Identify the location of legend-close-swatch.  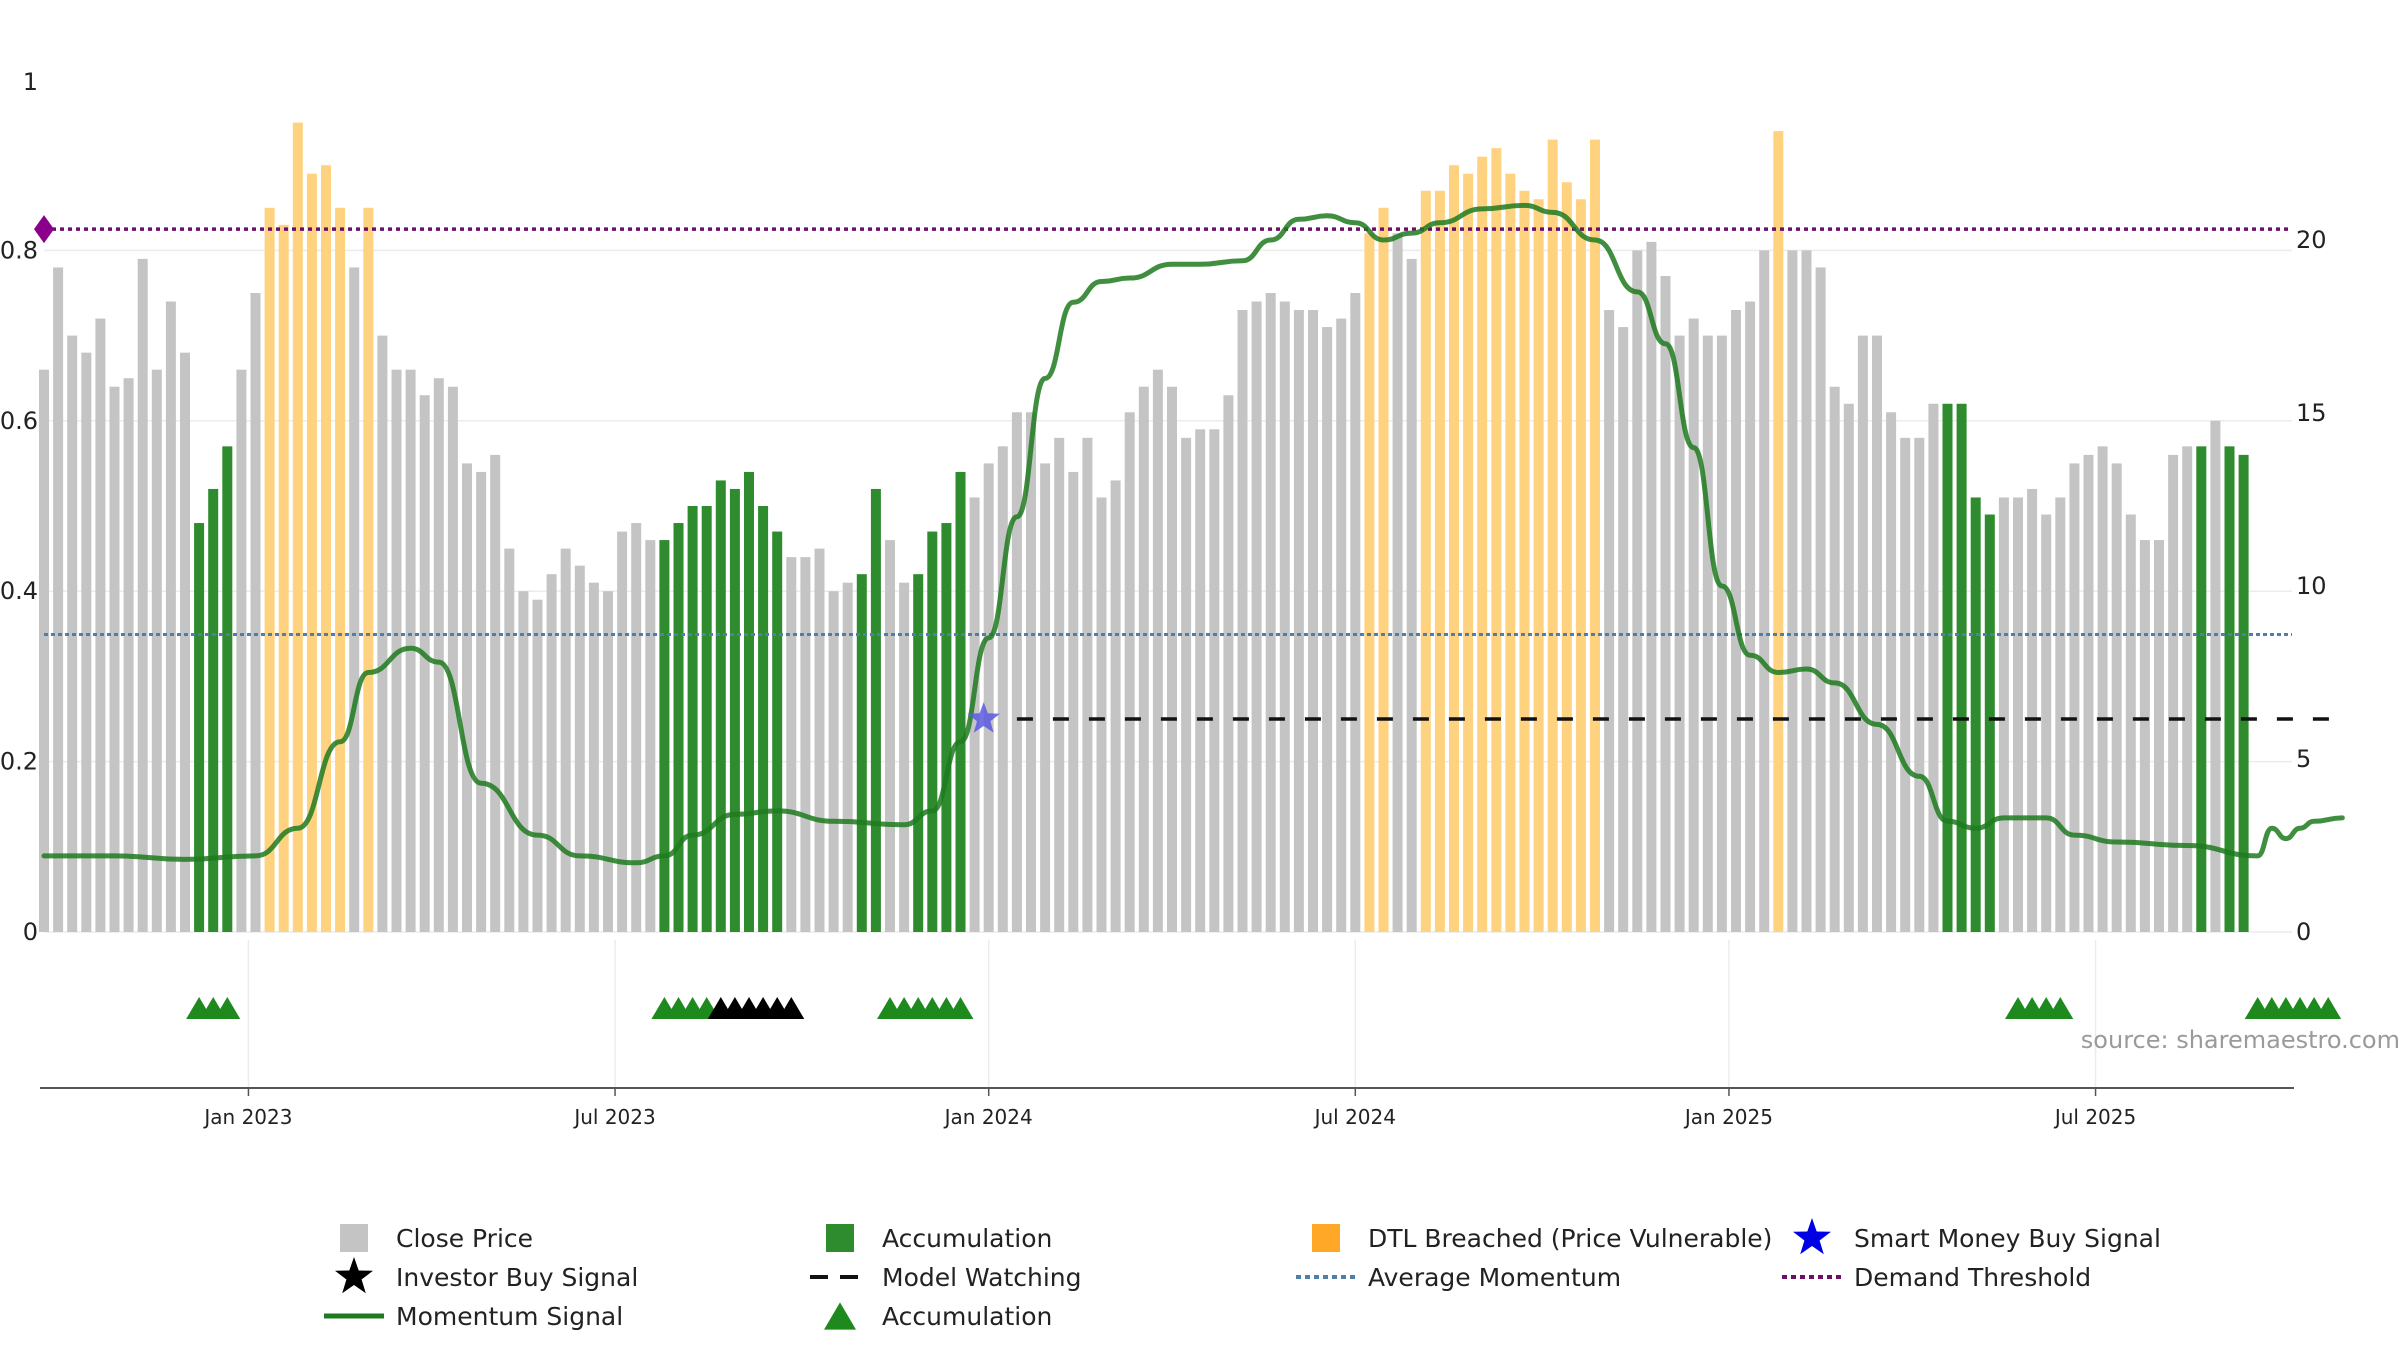
(354, 1238).